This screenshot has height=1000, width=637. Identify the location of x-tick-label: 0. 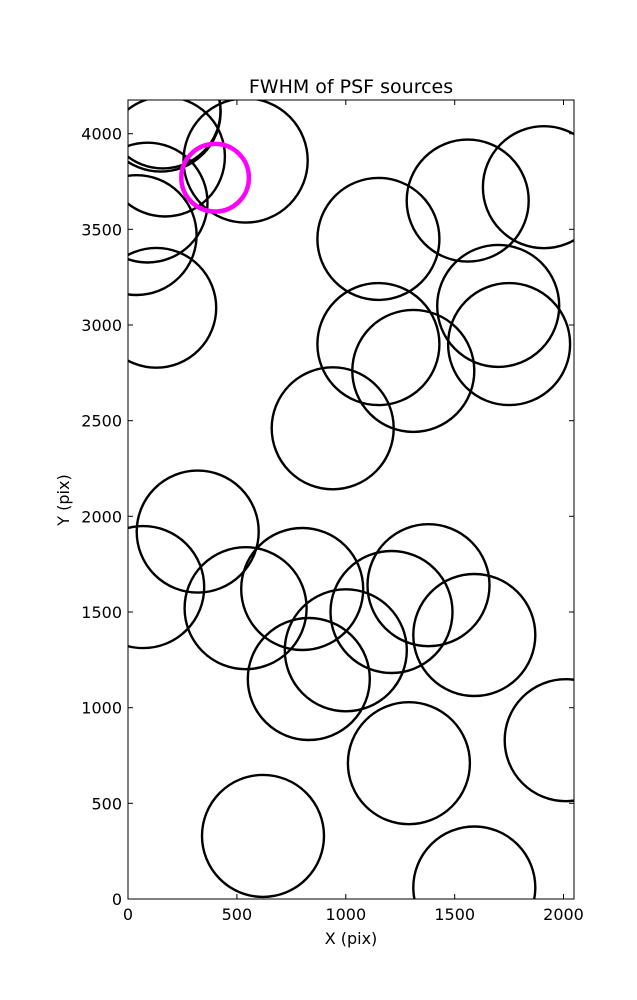
(128, 914).